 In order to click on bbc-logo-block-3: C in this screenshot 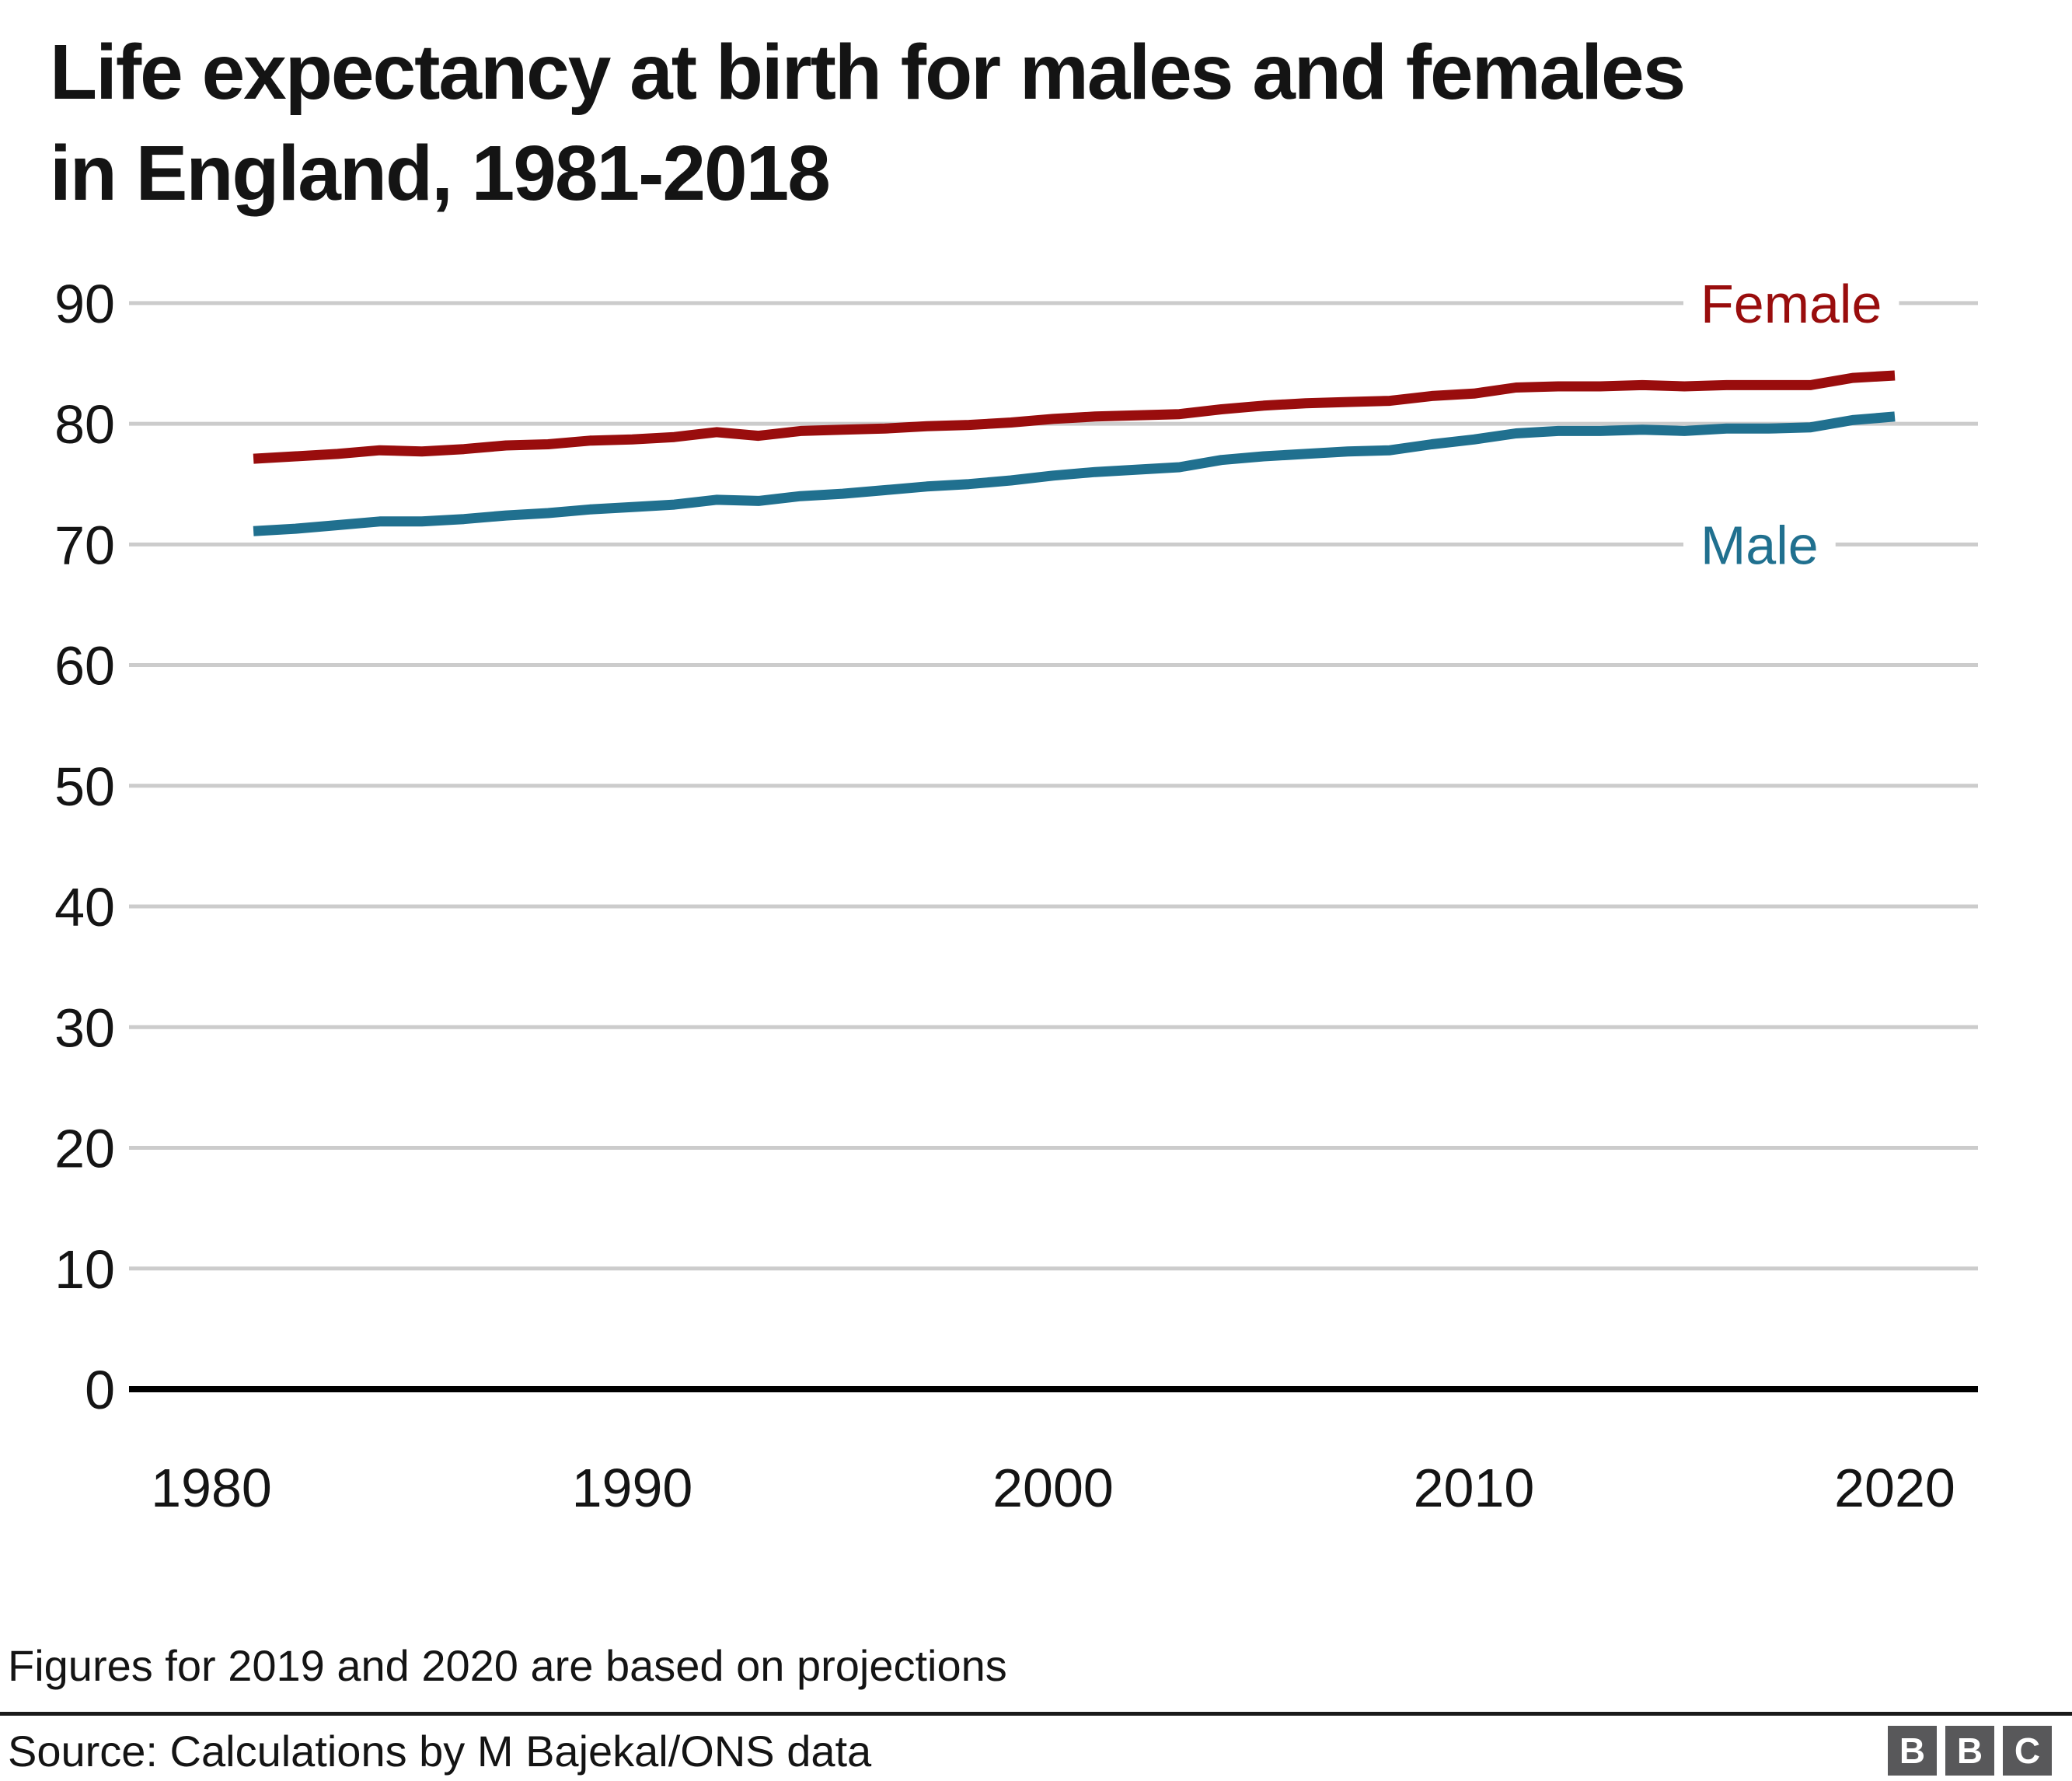, I will do `click(2027, 1751)`.